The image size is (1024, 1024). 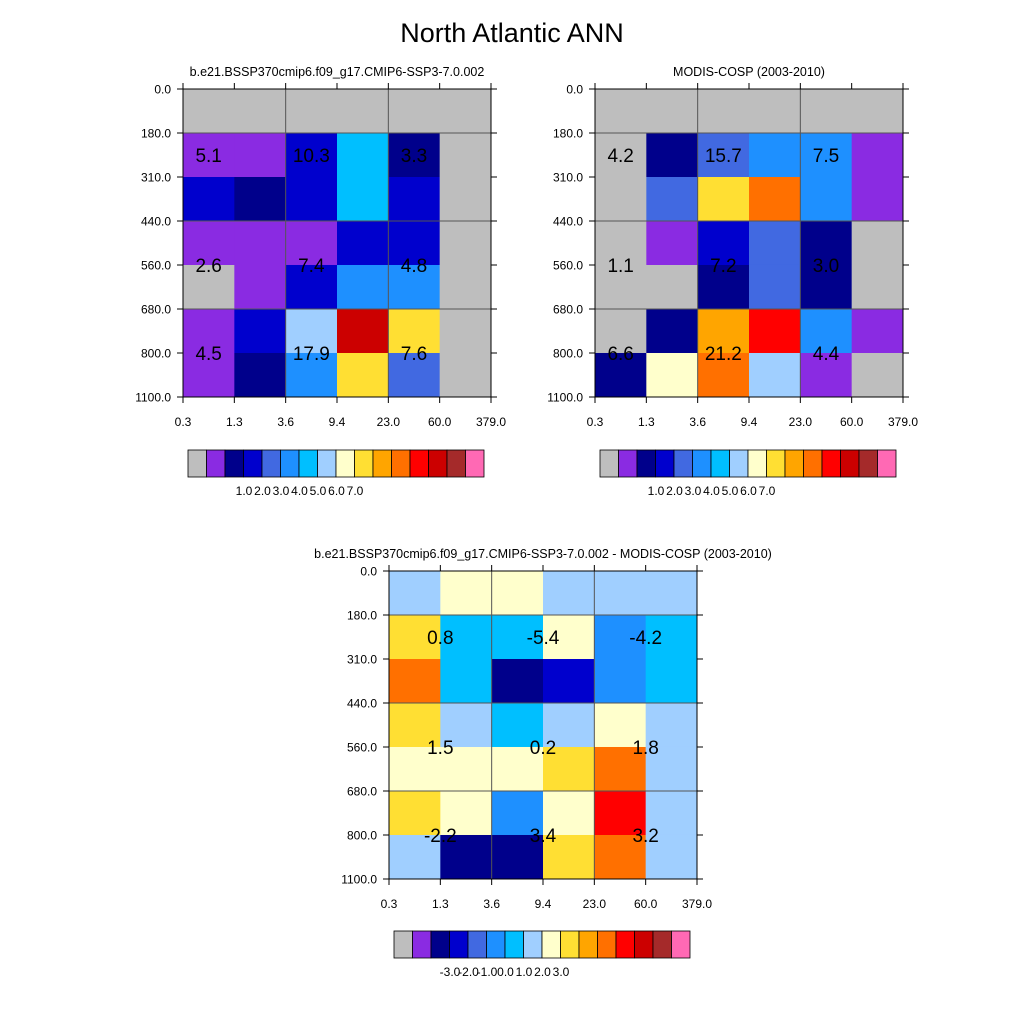 What do you see at coordinates (512, 33) in the screenshot?
I see `figure-title: North Atlantic ANN` at bounding box center [512, 33].